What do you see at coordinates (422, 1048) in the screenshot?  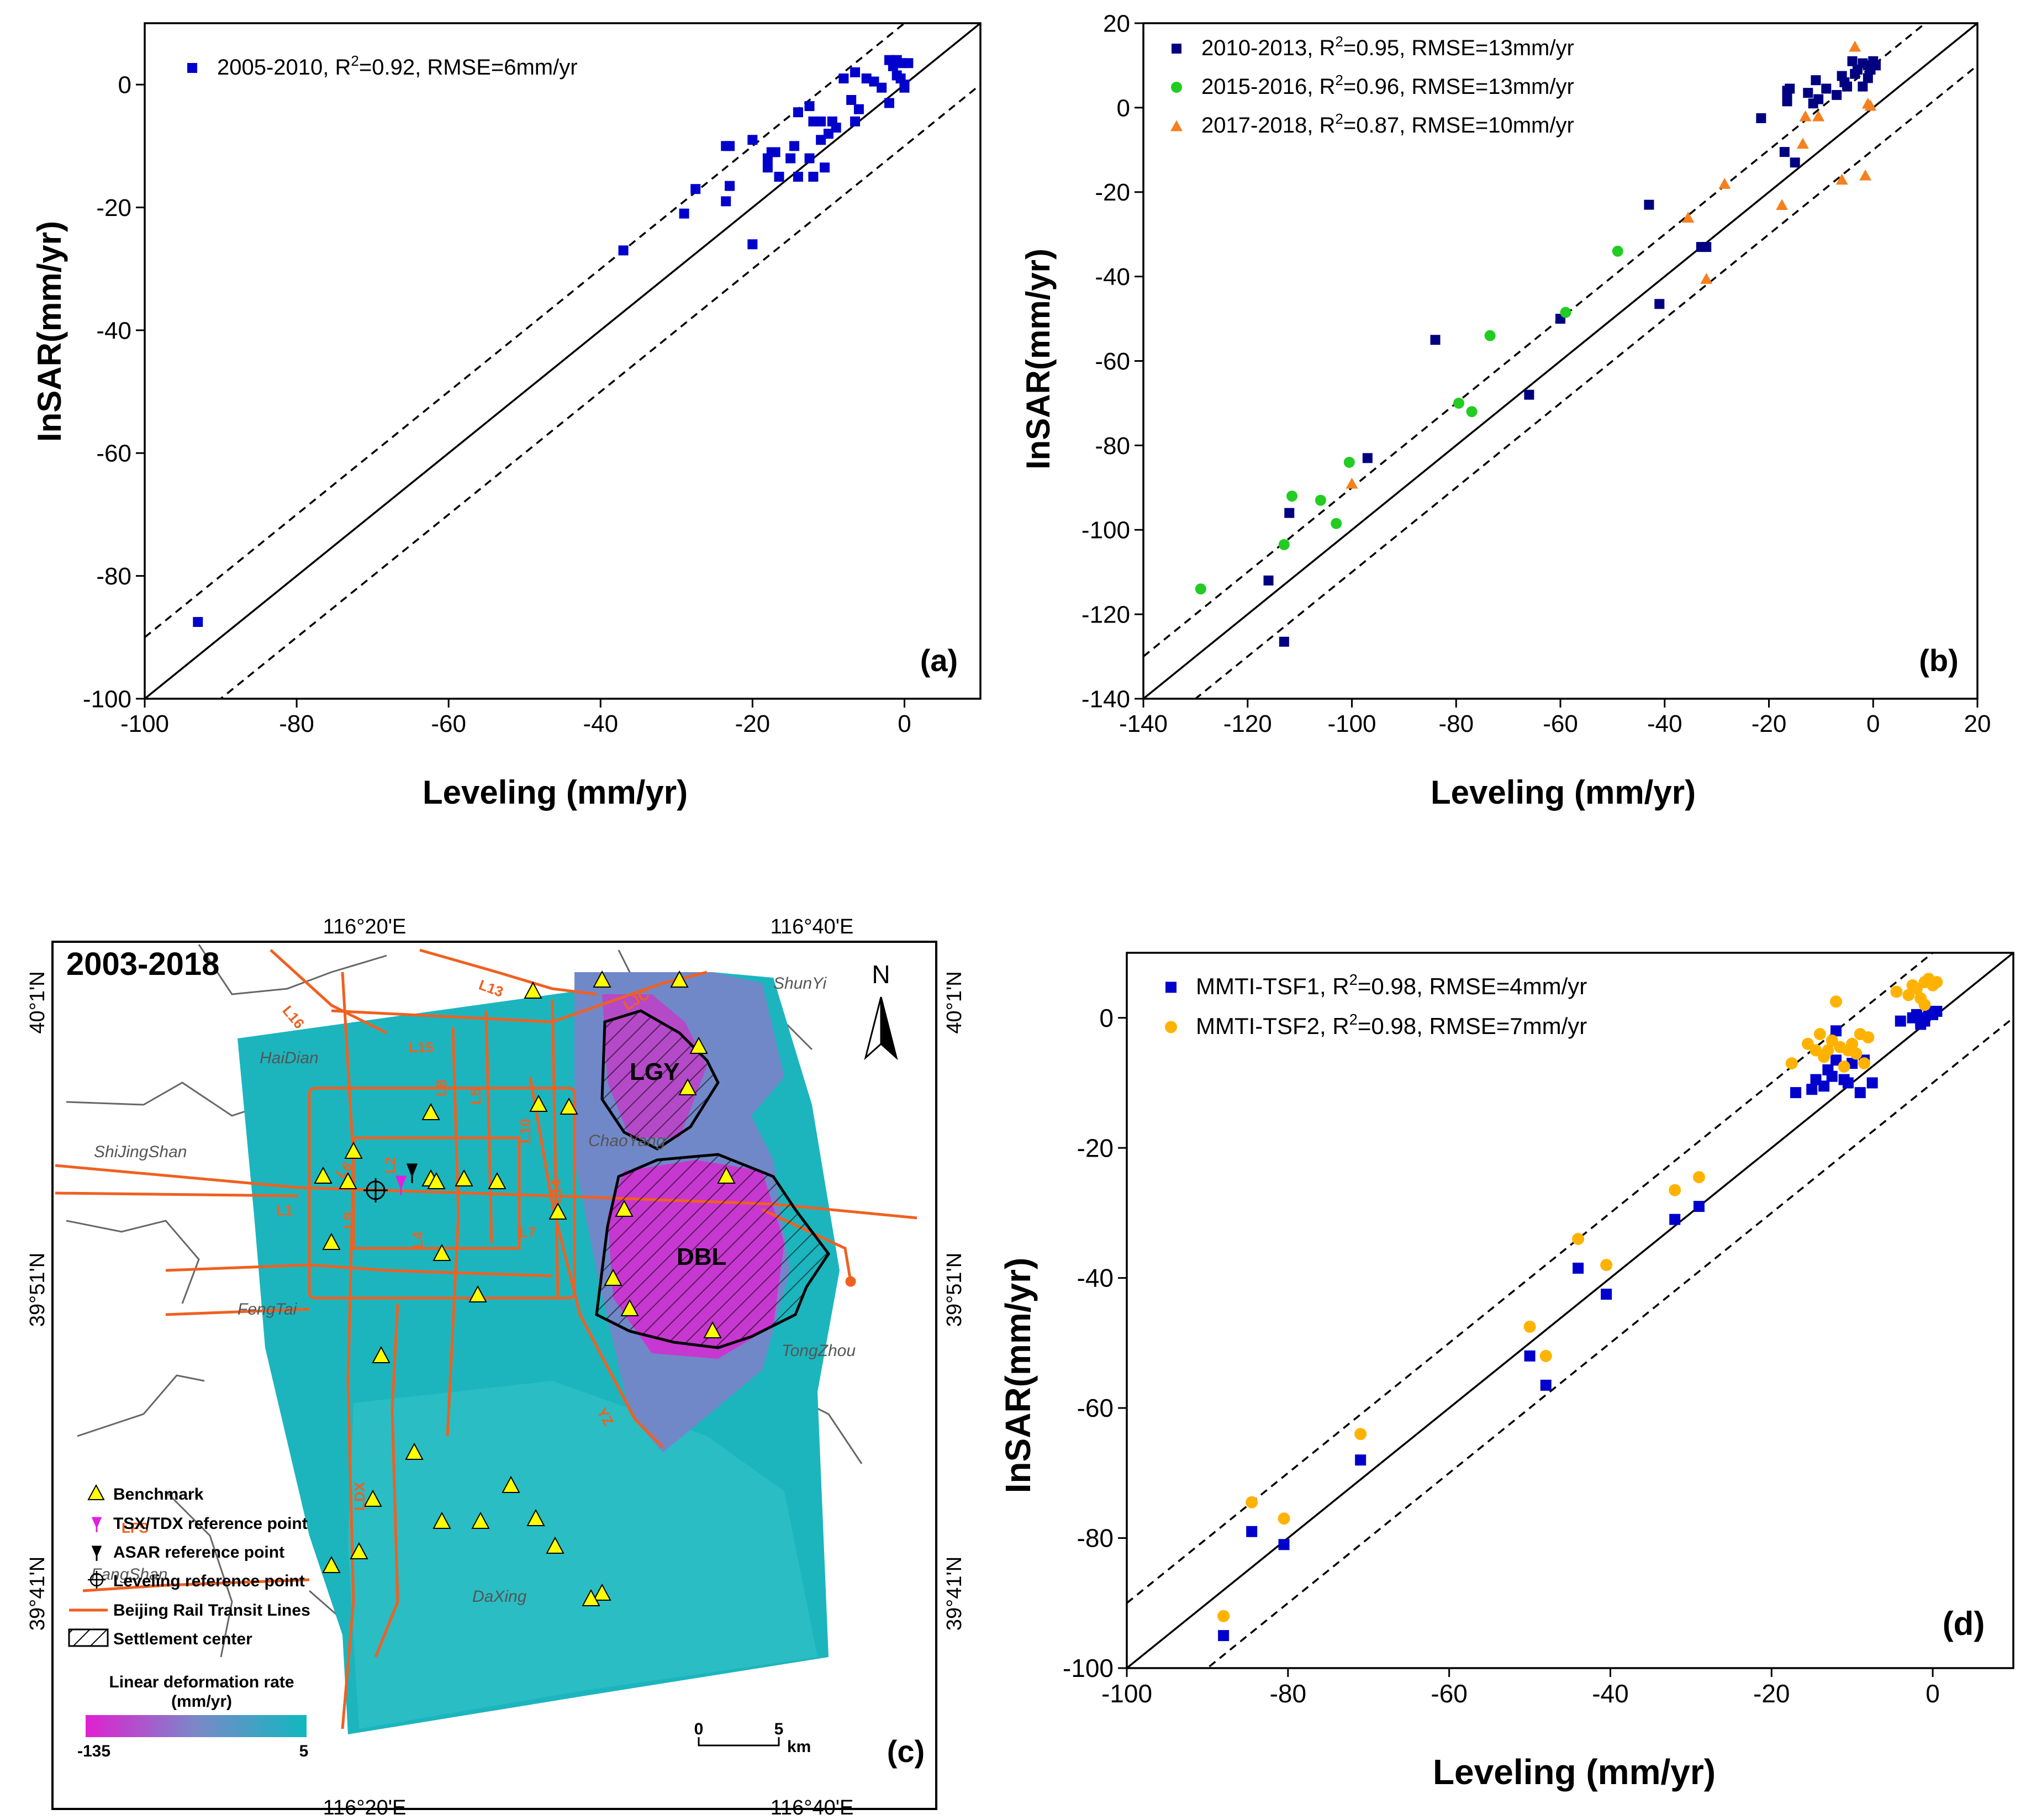 I see `line-label-l15: L15` at bounding box center [422, 1048].